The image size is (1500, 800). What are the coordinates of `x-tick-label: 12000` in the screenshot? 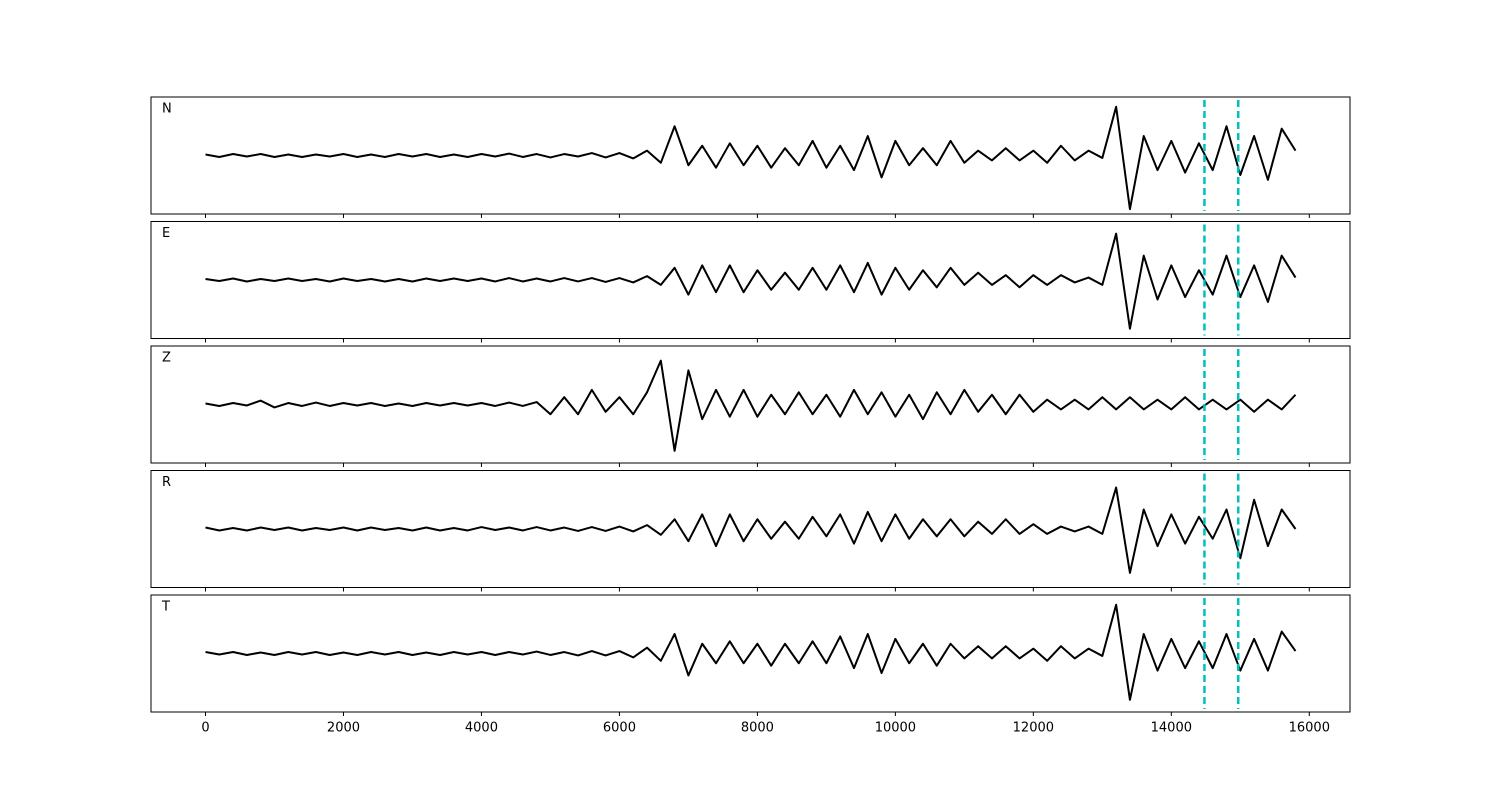 It's located at (1033, 728).